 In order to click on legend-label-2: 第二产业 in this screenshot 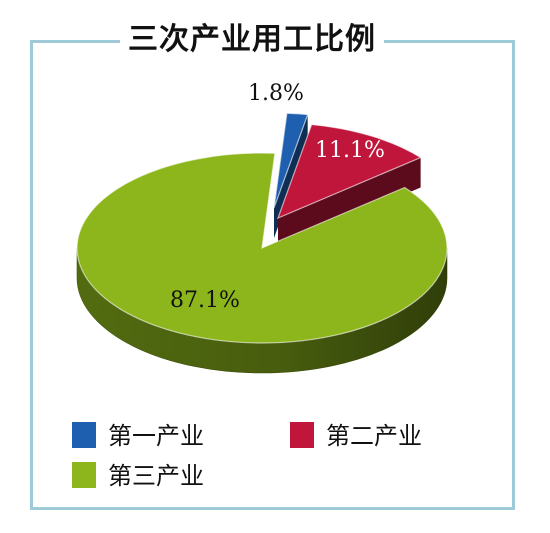, I will do `click(374, 436)`.